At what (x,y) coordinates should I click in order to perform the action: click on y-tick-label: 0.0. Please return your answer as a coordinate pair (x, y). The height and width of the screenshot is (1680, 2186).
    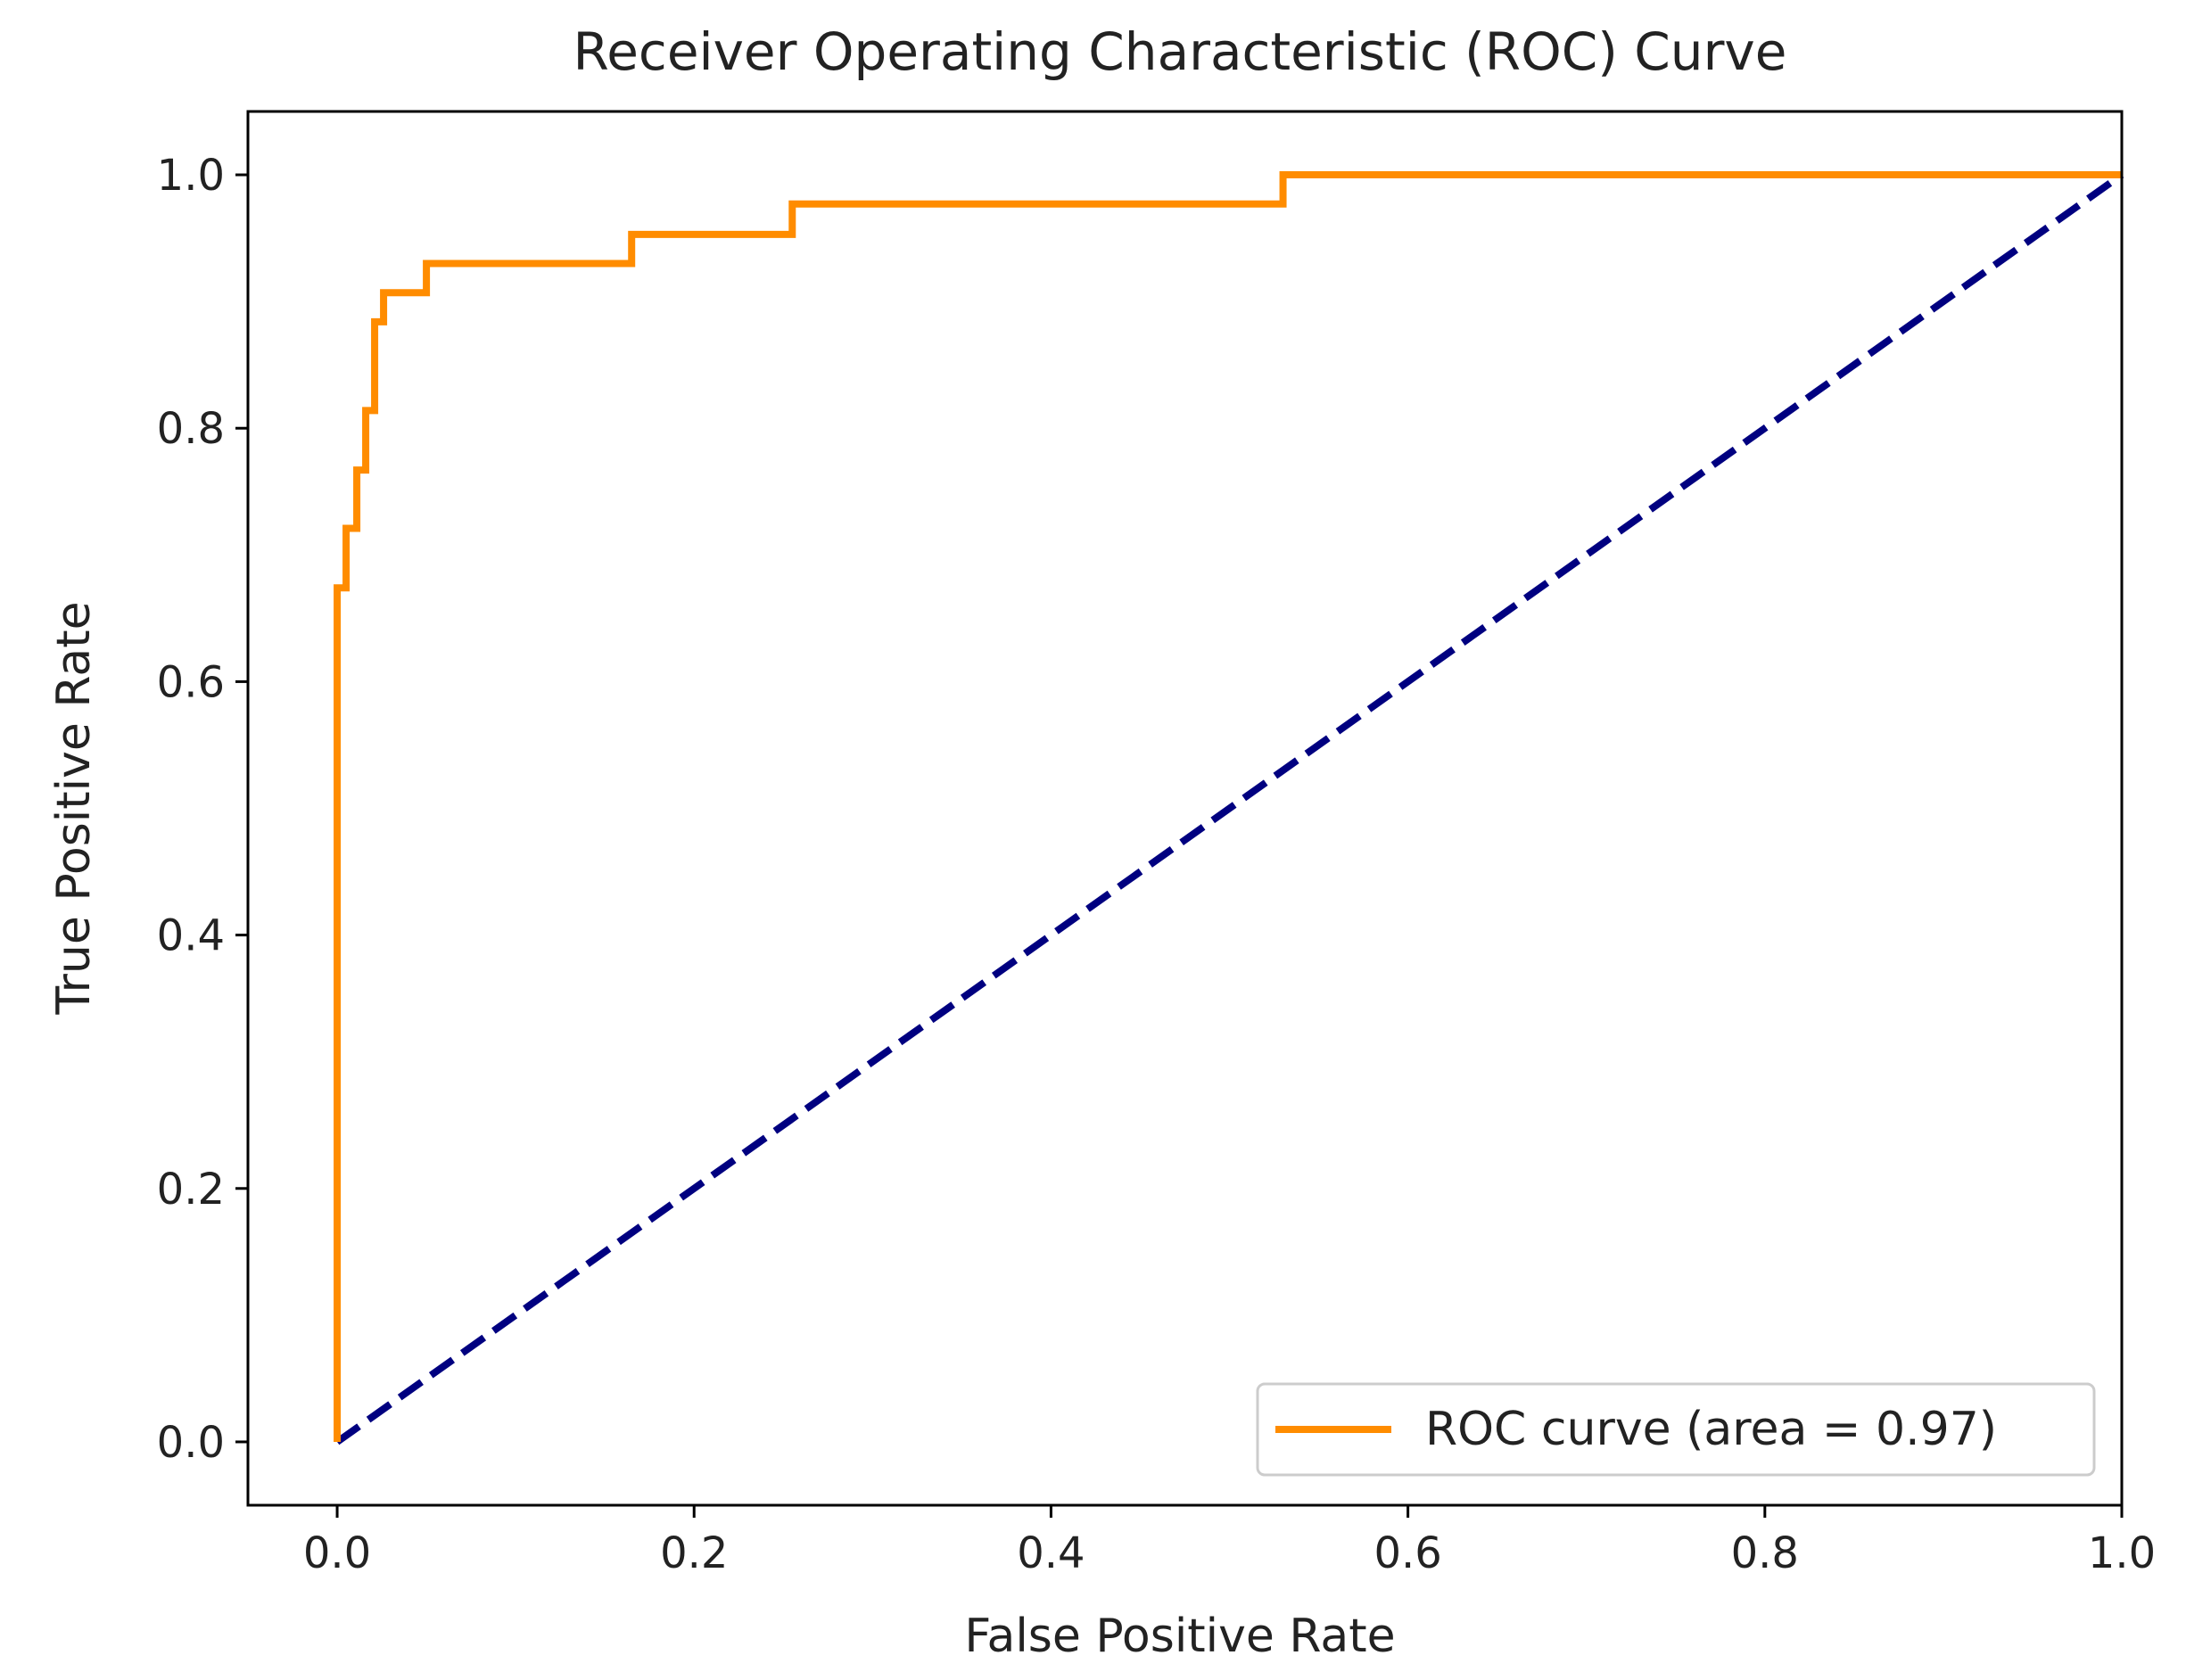
    Looking at the image, I should click on (191, 1443).